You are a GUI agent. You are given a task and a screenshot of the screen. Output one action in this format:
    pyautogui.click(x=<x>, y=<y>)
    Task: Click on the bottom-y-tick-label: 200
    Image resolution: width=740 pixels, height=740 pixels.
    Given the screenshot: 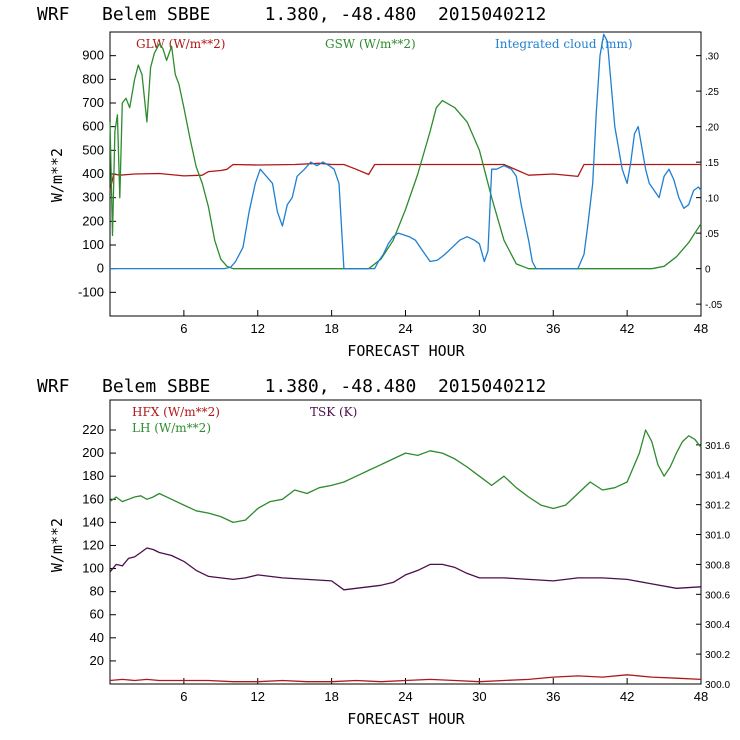 What is the action you would take?
    pyautogui.click(x=93, y=452)
    